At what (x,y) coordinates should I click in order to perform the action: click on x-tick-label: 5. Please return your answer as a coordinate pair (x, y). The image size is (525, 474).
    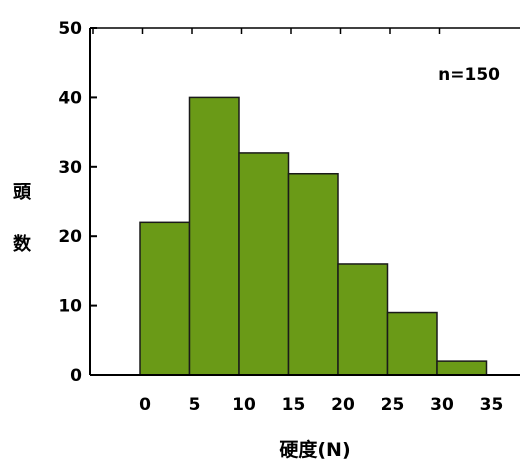
    Looking at the image, I should click on (195, 405).